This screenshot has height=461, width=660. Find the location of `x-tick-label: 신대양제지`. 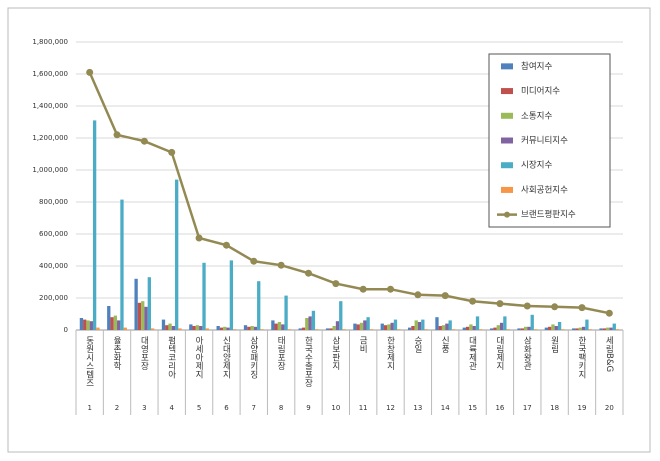

x-tick-label: 신대양제지 is located at coordinates (226, 357).